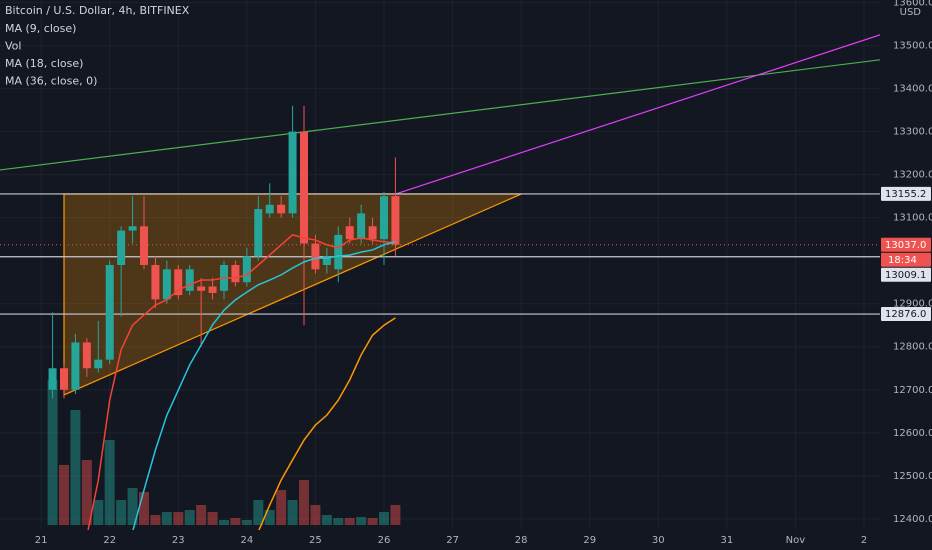  I want to click on x-tick-label: 24, so click(246, 540).